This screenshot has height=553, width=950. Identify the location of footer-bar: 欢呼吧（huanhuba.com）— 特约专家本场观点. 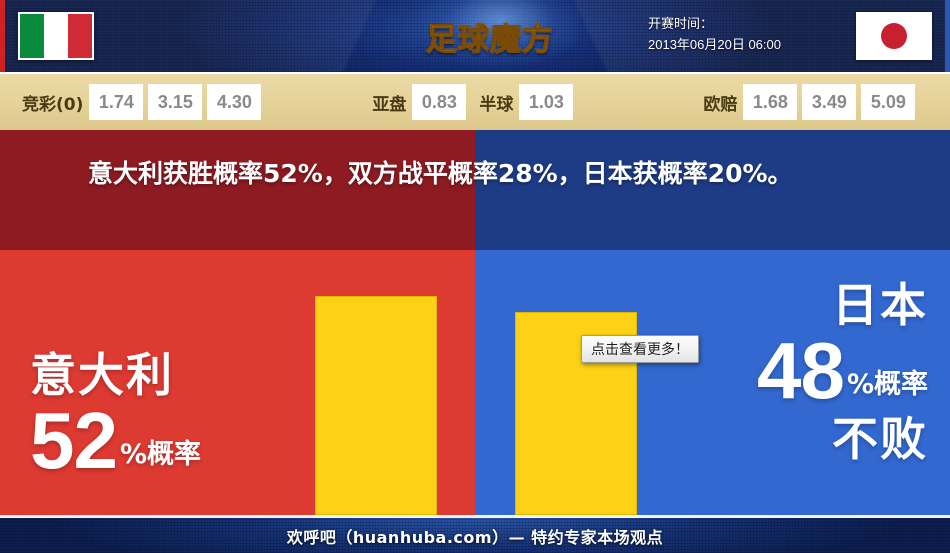
(475, 534).